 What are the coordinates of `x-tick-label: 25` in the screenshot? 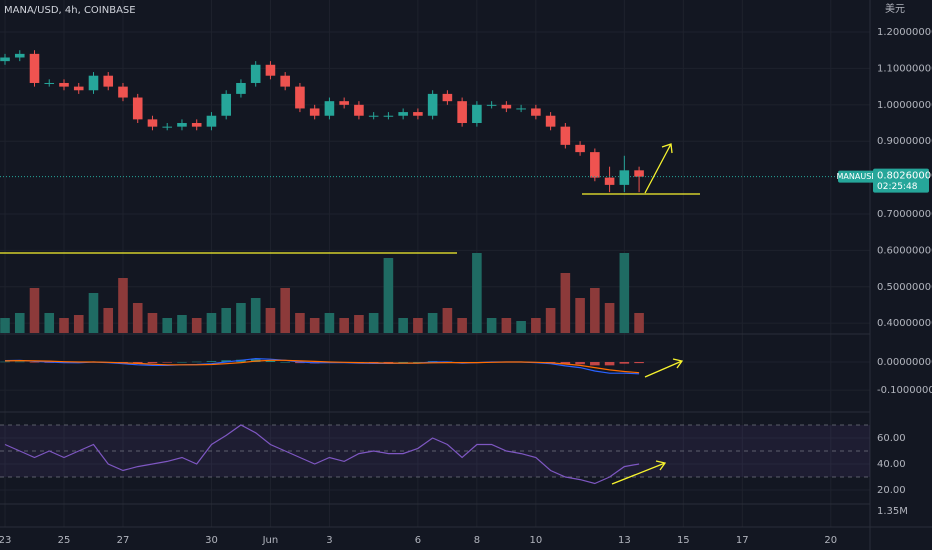 It's located at (64, 540).